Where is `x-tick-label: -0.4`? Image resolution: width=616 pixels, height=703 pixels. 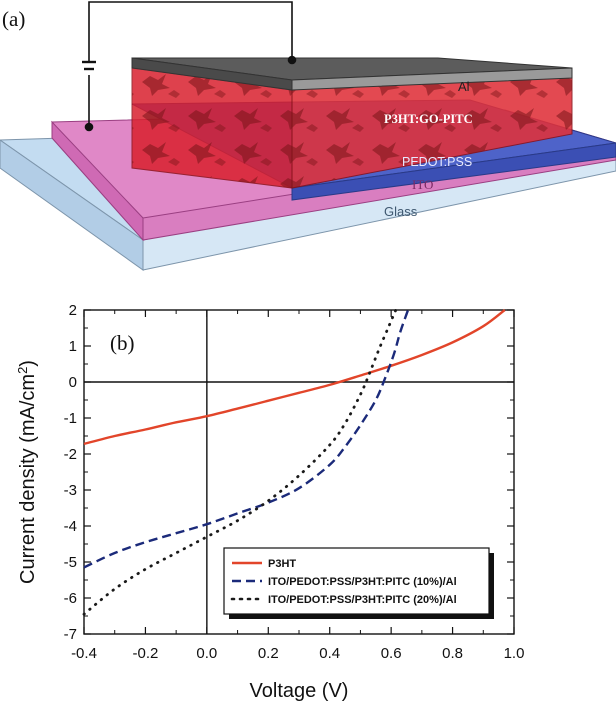
x-tick-label: -0.4 is located at coordinates (84, 653).